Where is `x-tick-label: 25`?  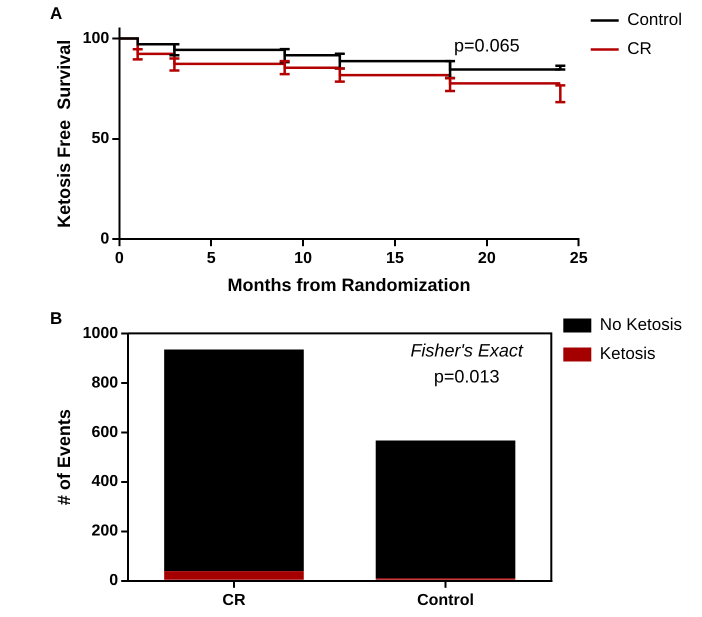
x-tick-label: 25 is located at coordinates (579, 259).